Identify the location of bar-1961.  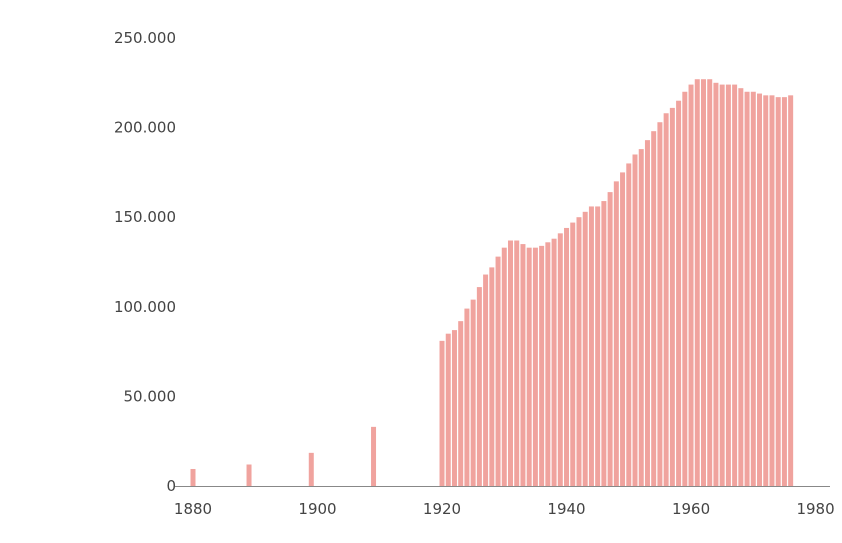
(697, 282).